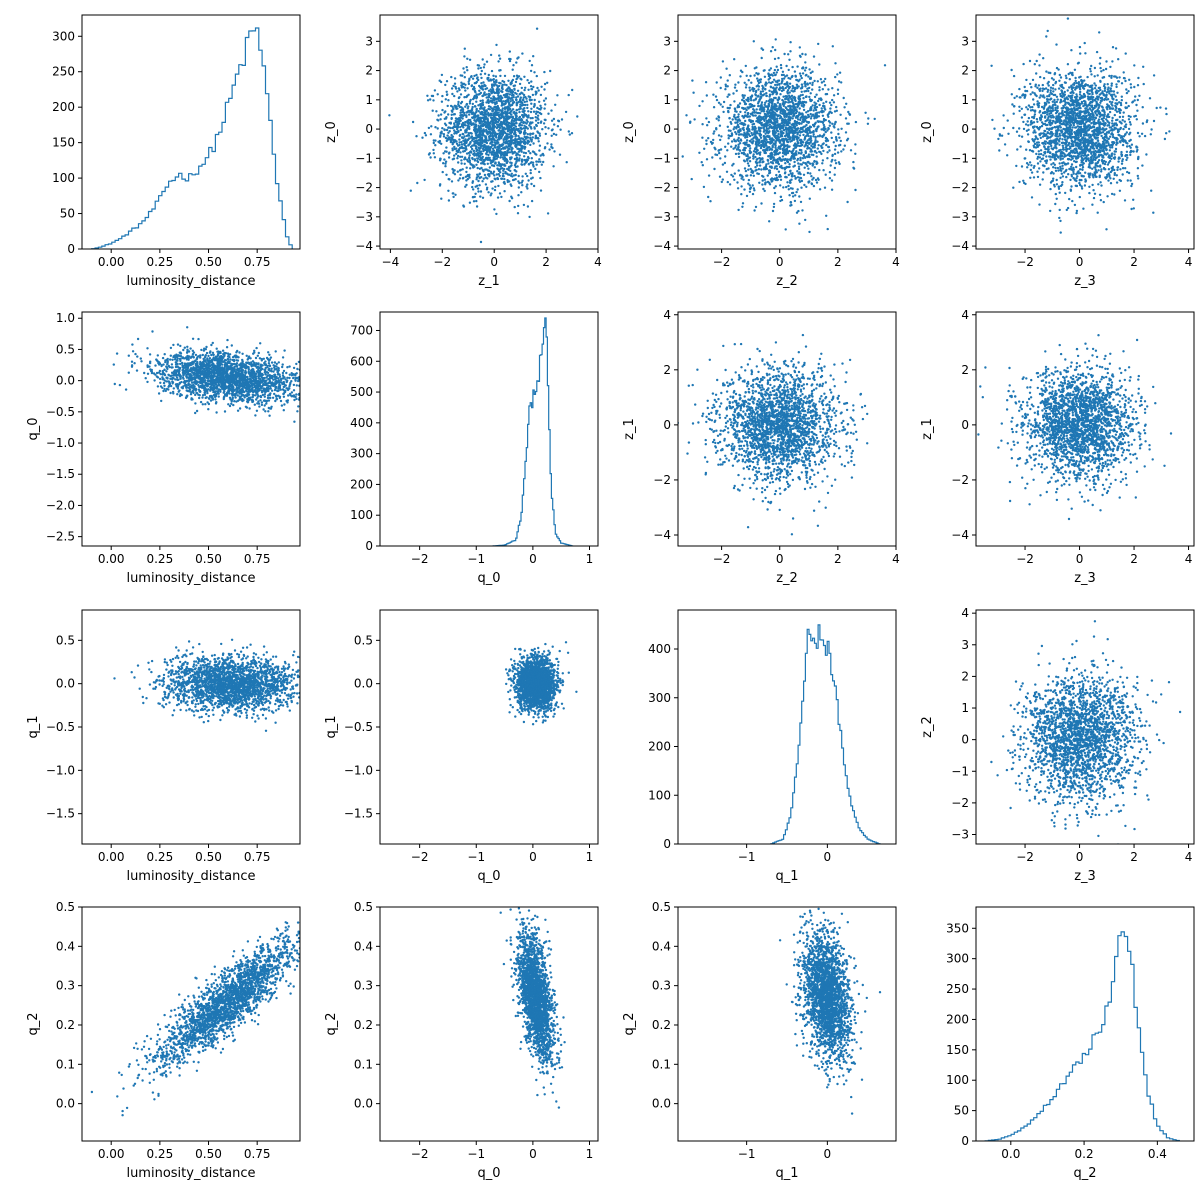  What do you see at coordinates (159, 262) in the screenshot?
I see `x-tick-label: 0.25` at bounding box center [159, 262].